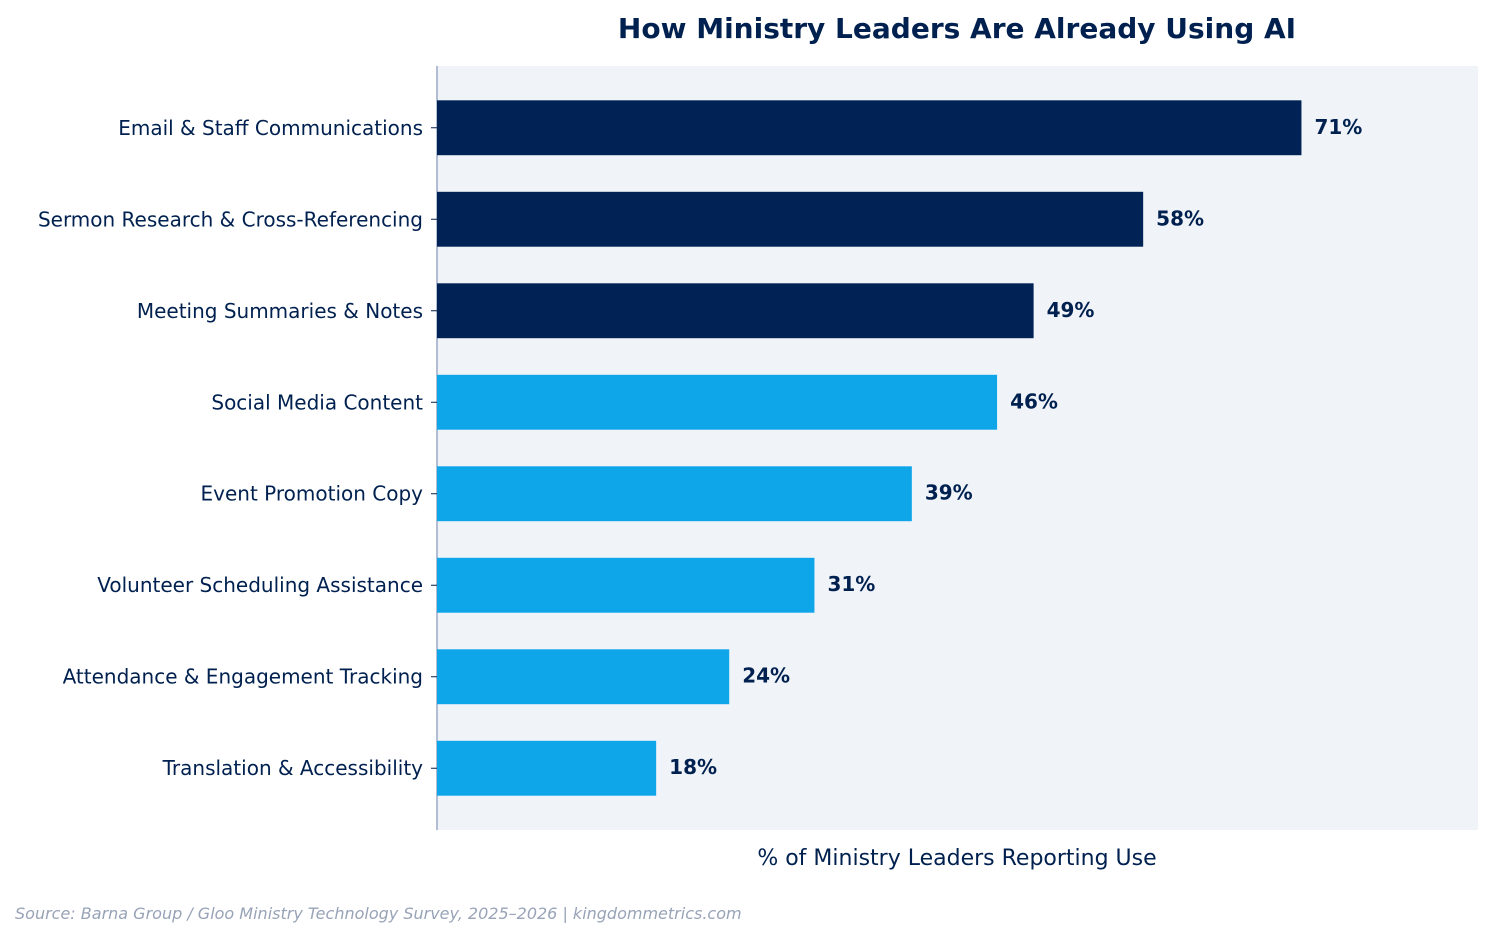 This screenshot has width=1492, height=938. Describe the element at coordinates (243, 677) in the screenshot. I see `category-label: Attendance & Engagement Tracking` at that location.